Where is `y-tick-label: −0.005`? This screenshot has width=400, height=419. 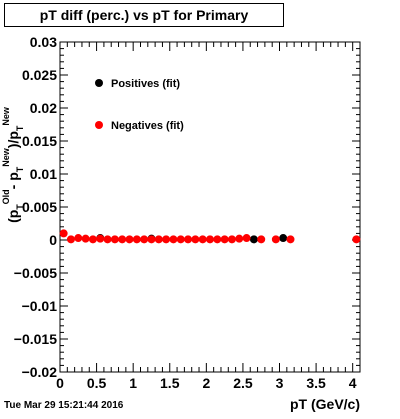 y-tick-label: −0.005 is located at coordinates (35, 273).